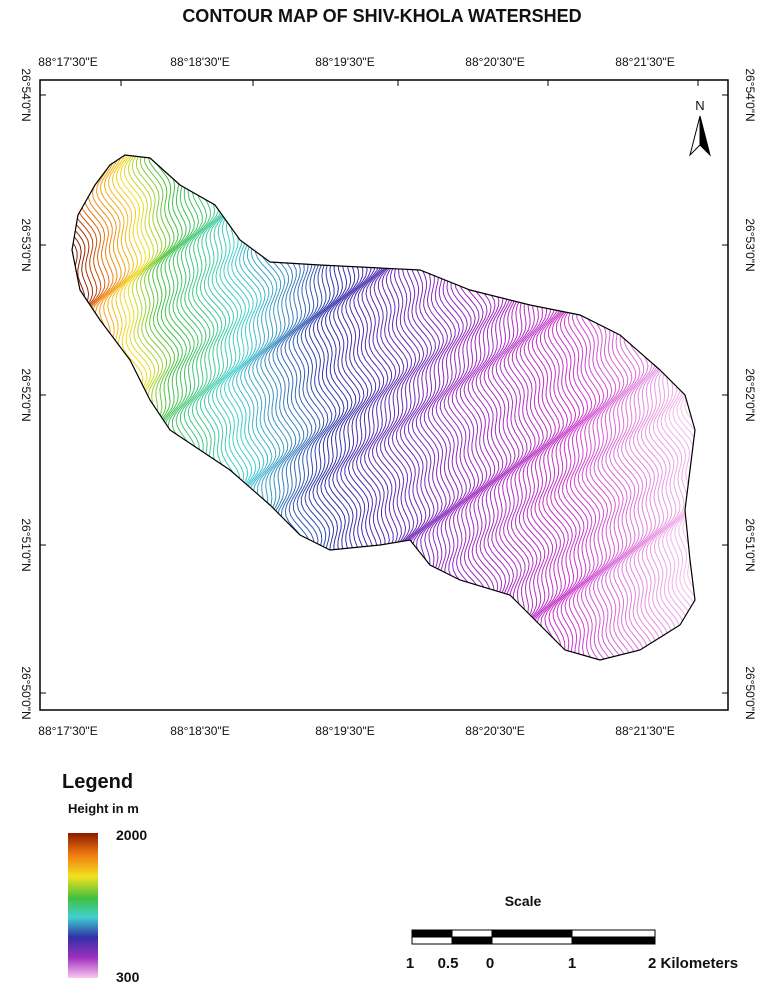 The height and width of the screenshot is (987, 765). I want to click on north-label: N, so click(699, 105).